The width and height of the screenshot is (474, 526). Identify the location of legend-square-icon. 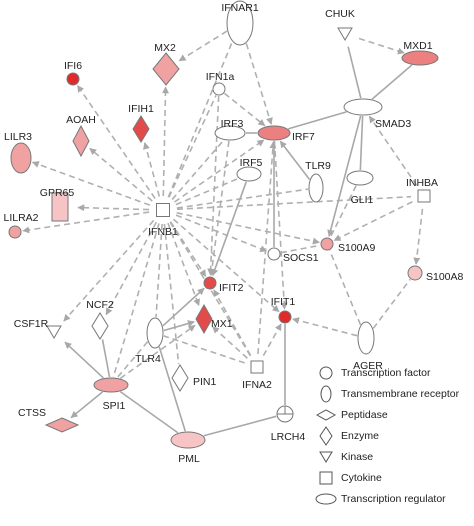
(326, 478).